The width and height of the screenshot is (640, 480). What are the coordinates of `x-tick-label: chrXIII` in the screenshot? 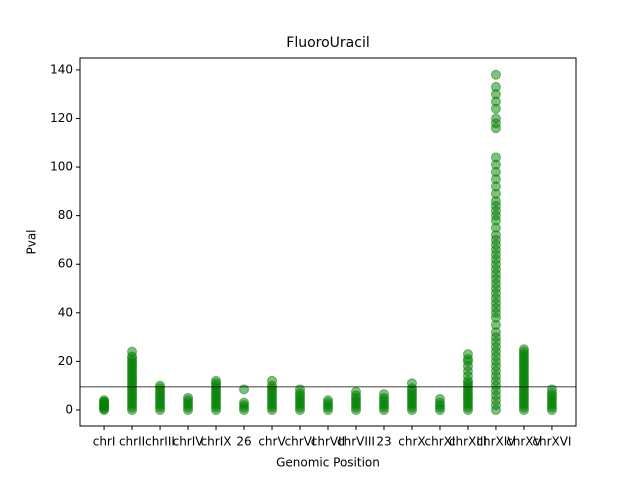 It's located at (468, 442).